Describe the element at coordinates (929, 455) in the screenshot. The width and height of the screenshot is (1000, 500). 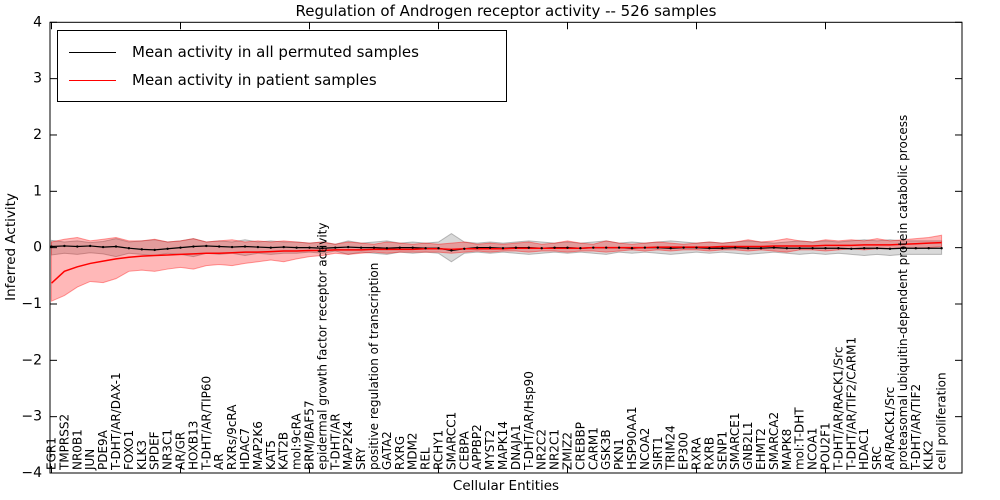
I see `x-category-label: KLK2` at that location.